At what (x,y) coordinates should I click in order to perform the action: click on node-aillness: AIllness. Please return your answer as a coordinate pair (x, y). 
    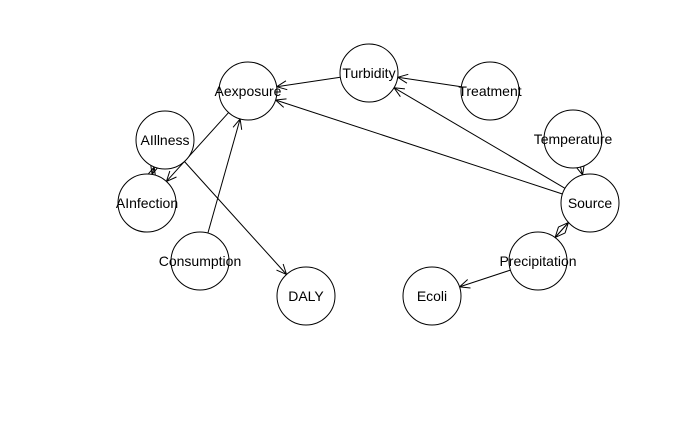
    Looking at the image, I should click on (165, 140).